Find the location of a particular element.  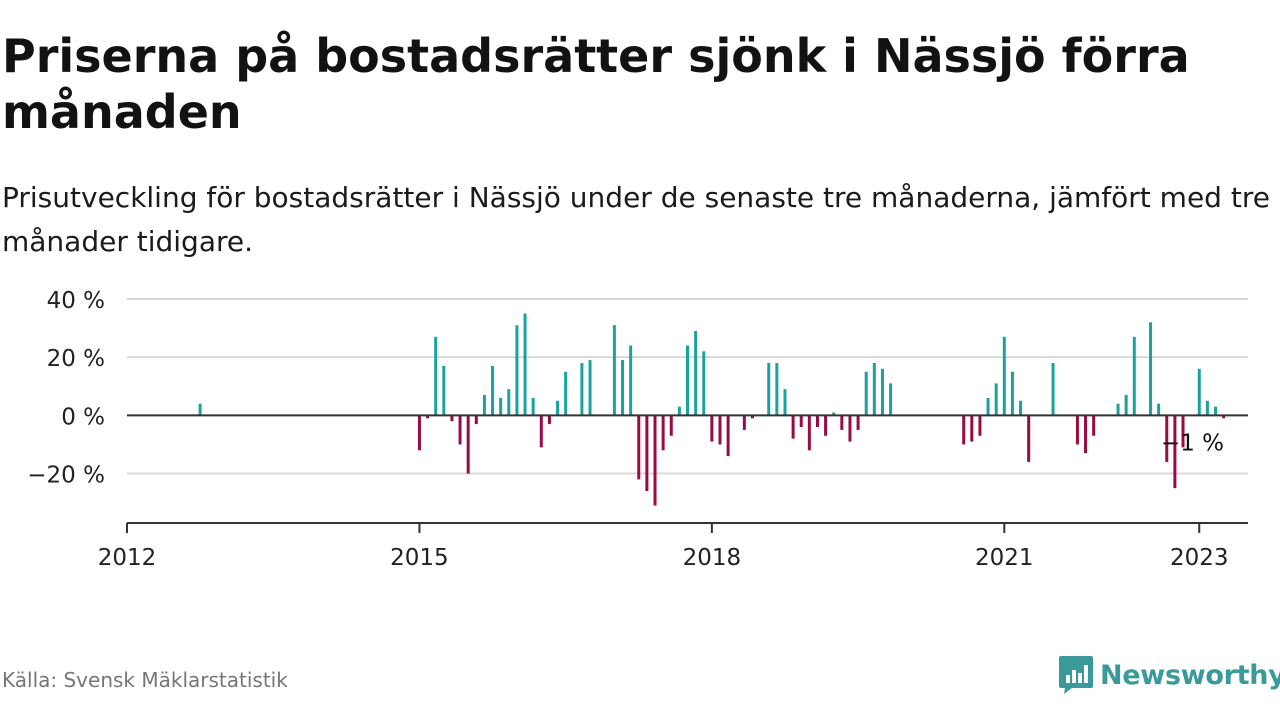

logo-text: Newsworthy is located at coordinates (1190, 675).